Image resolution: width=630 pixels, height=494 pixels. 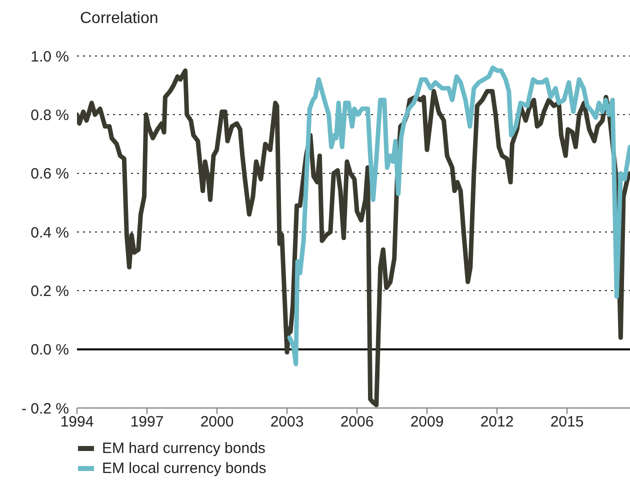 I want to click on legend-label: EM hard currency bonds, so click(x=184, y=448).